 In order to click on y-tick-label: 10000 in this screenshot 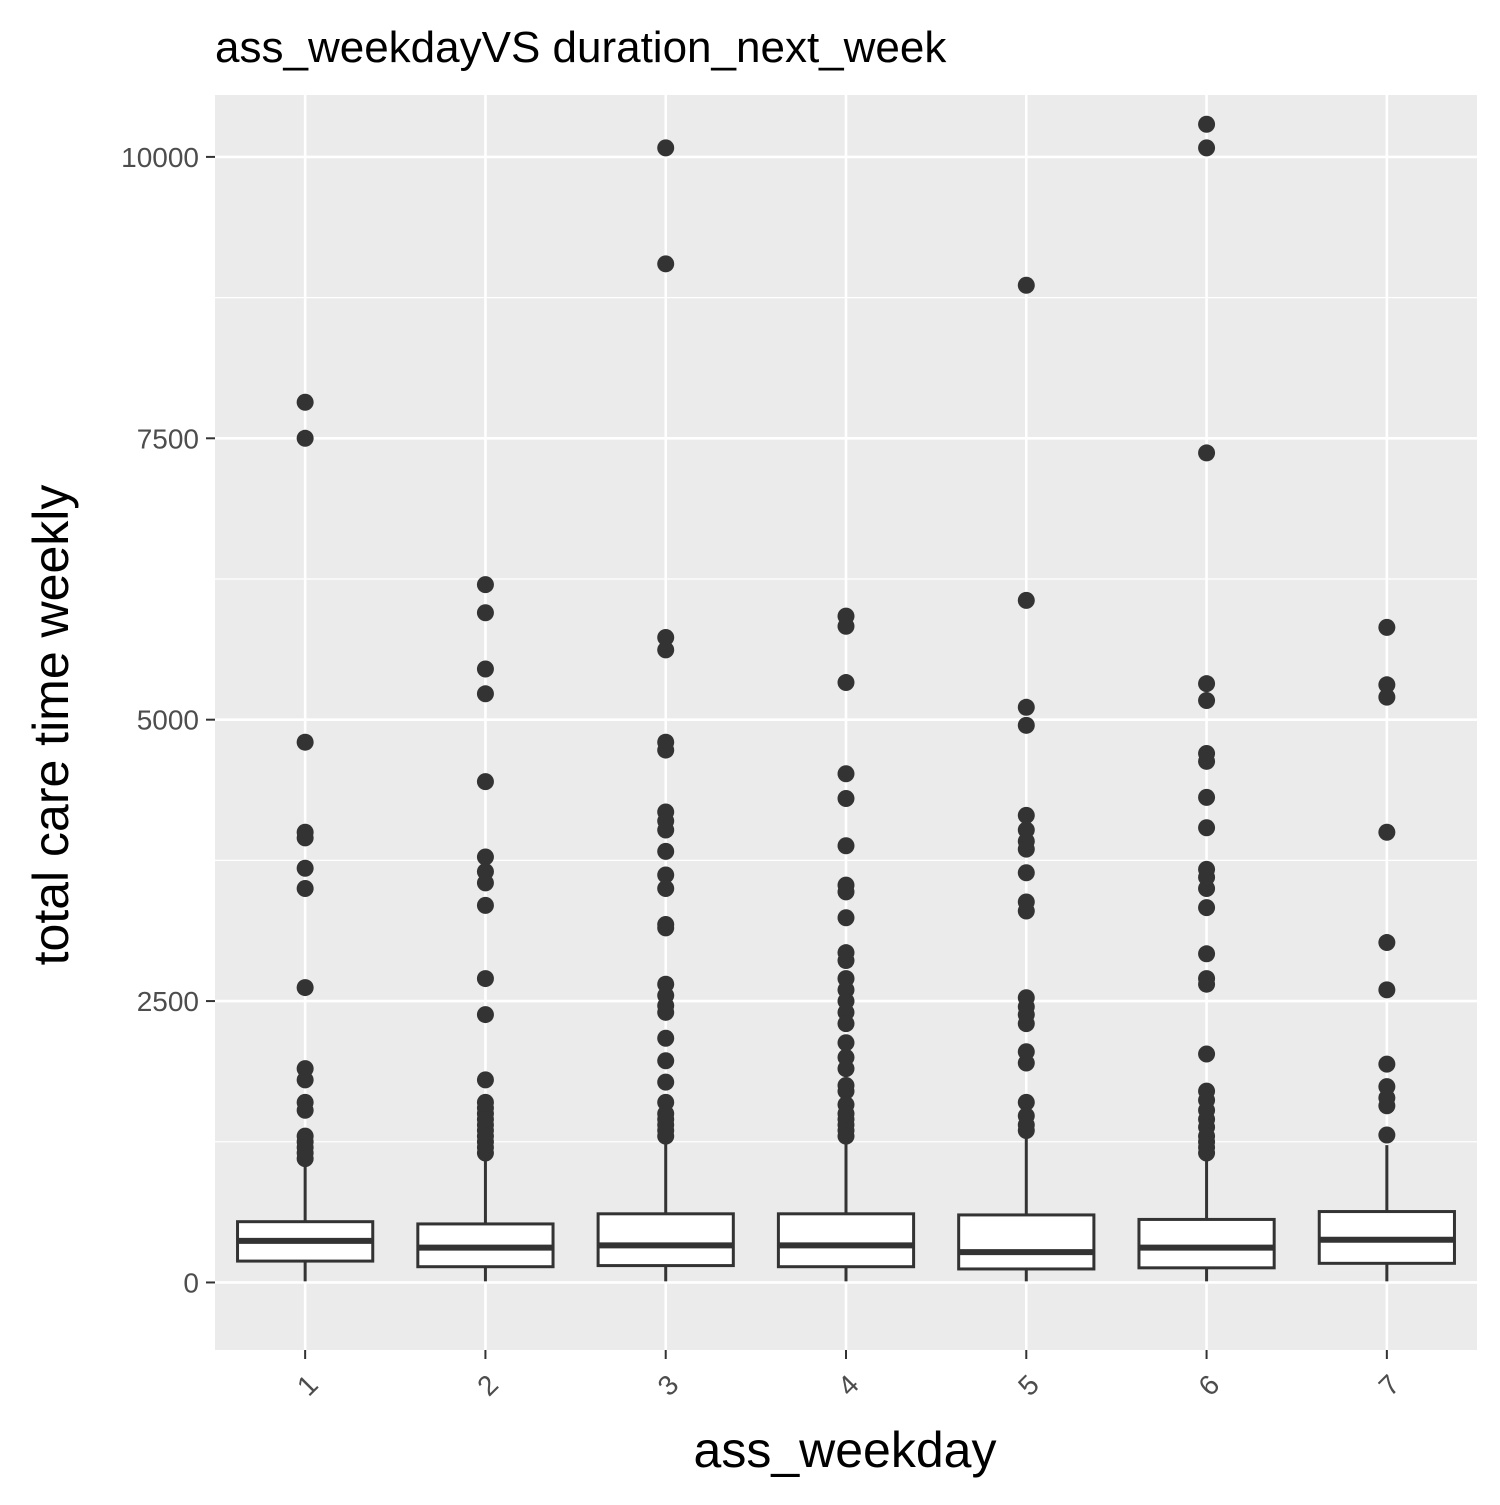, I will do `click(160, 157)`.